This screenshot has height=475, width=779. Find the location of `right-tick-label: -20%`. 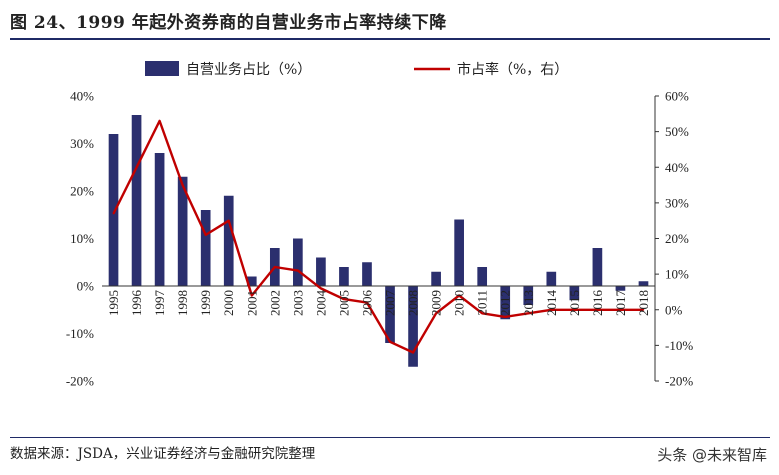

right-tick-label: -20% is located at coordinates (679, 381).